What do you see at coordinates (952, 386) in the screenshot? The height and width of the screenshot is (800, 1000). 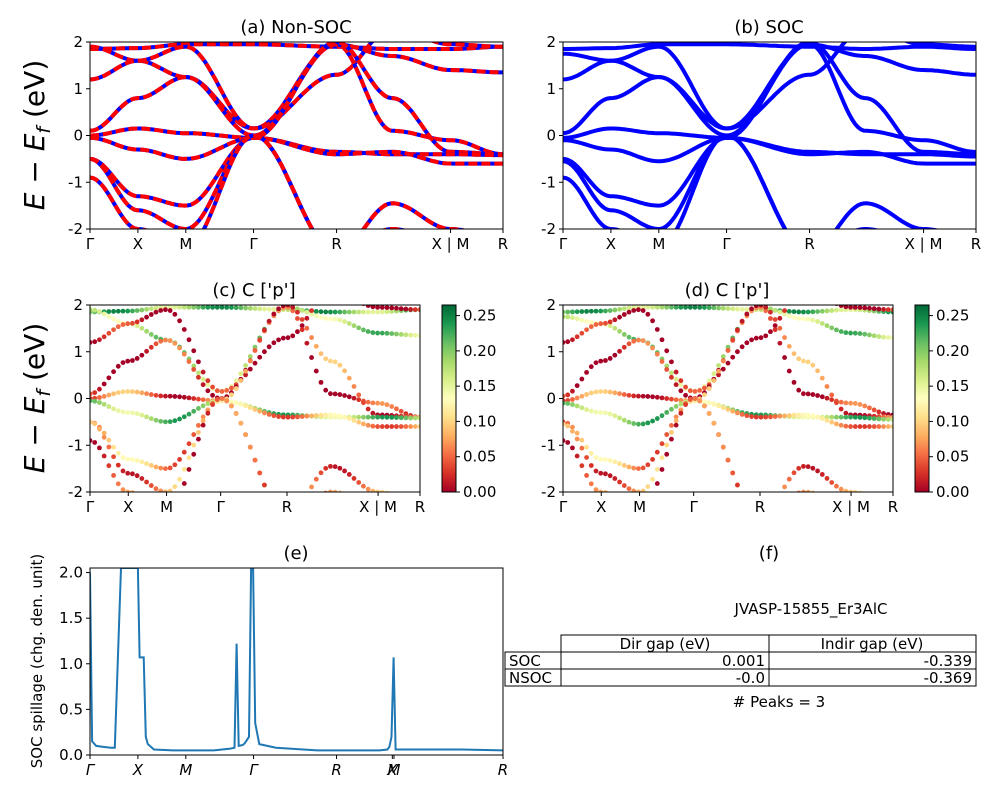 I see `cbar-d-tick-label: 0.15` at bounding box center [952, 386].